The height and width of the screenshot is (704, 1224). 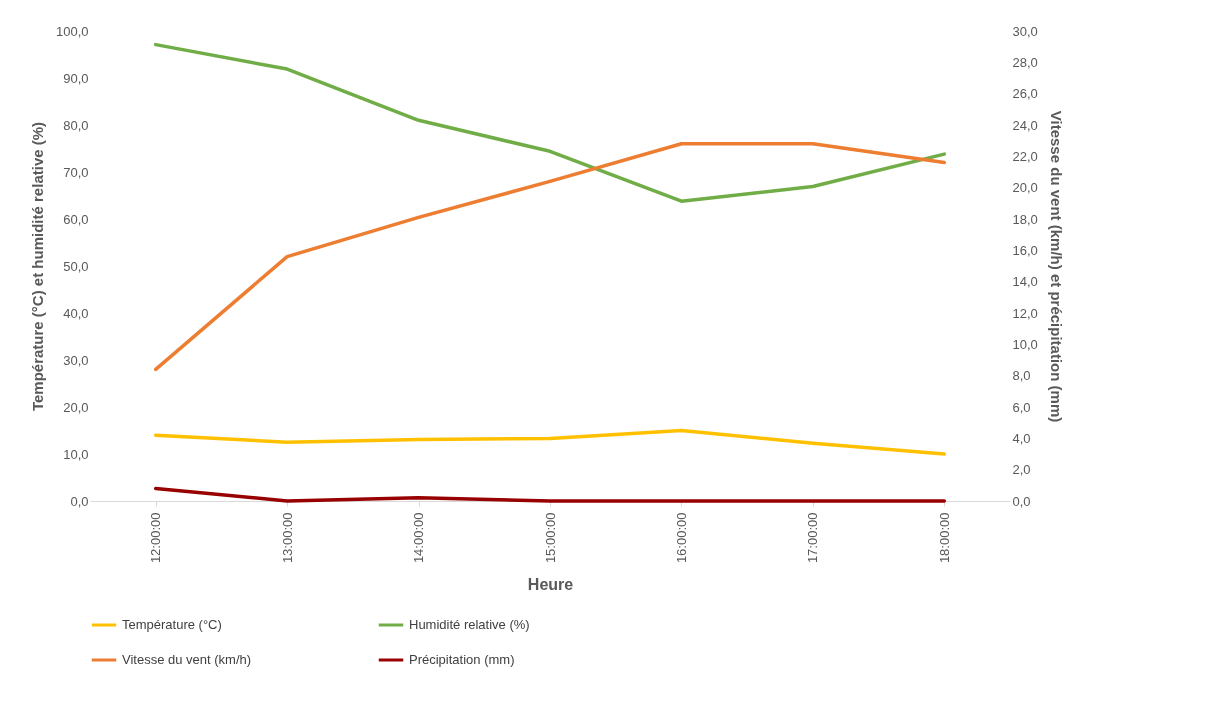 I want to click on y-tick-label: 30,0, so click(x=76, y=360).